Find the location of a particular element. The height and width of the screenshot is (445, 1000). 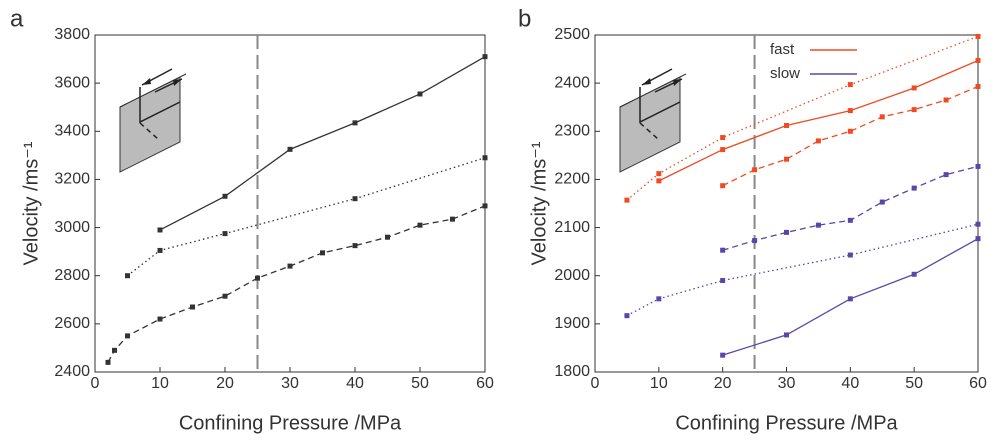

y-tick-label: 3200 is located at coordinates (72, 179).